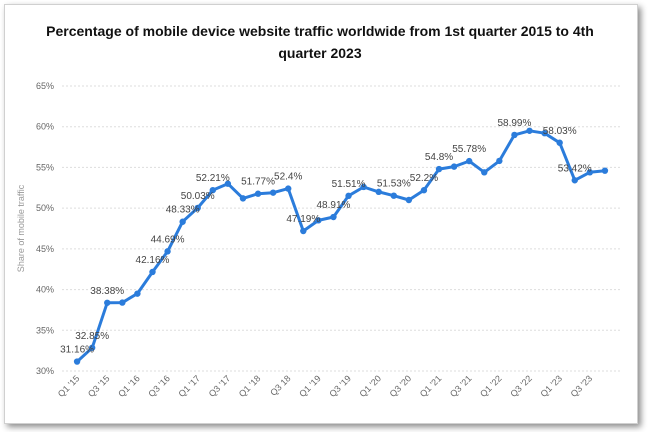  I want to click on x-tick-label: Q3 18, so click(280, 385).